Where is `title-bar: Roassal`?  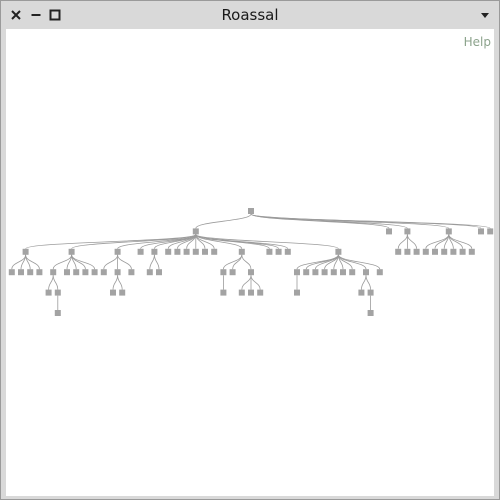 title-bar: Roassal is located at coordinates (250, 15).